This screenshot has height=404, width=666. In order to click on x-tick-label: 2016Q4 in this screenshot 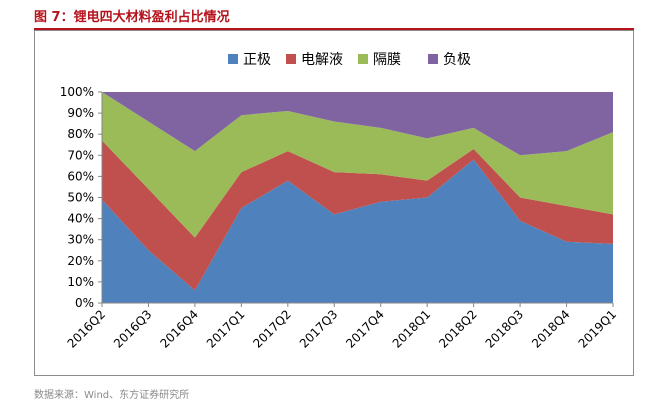, I will do `click(179, 329)`.